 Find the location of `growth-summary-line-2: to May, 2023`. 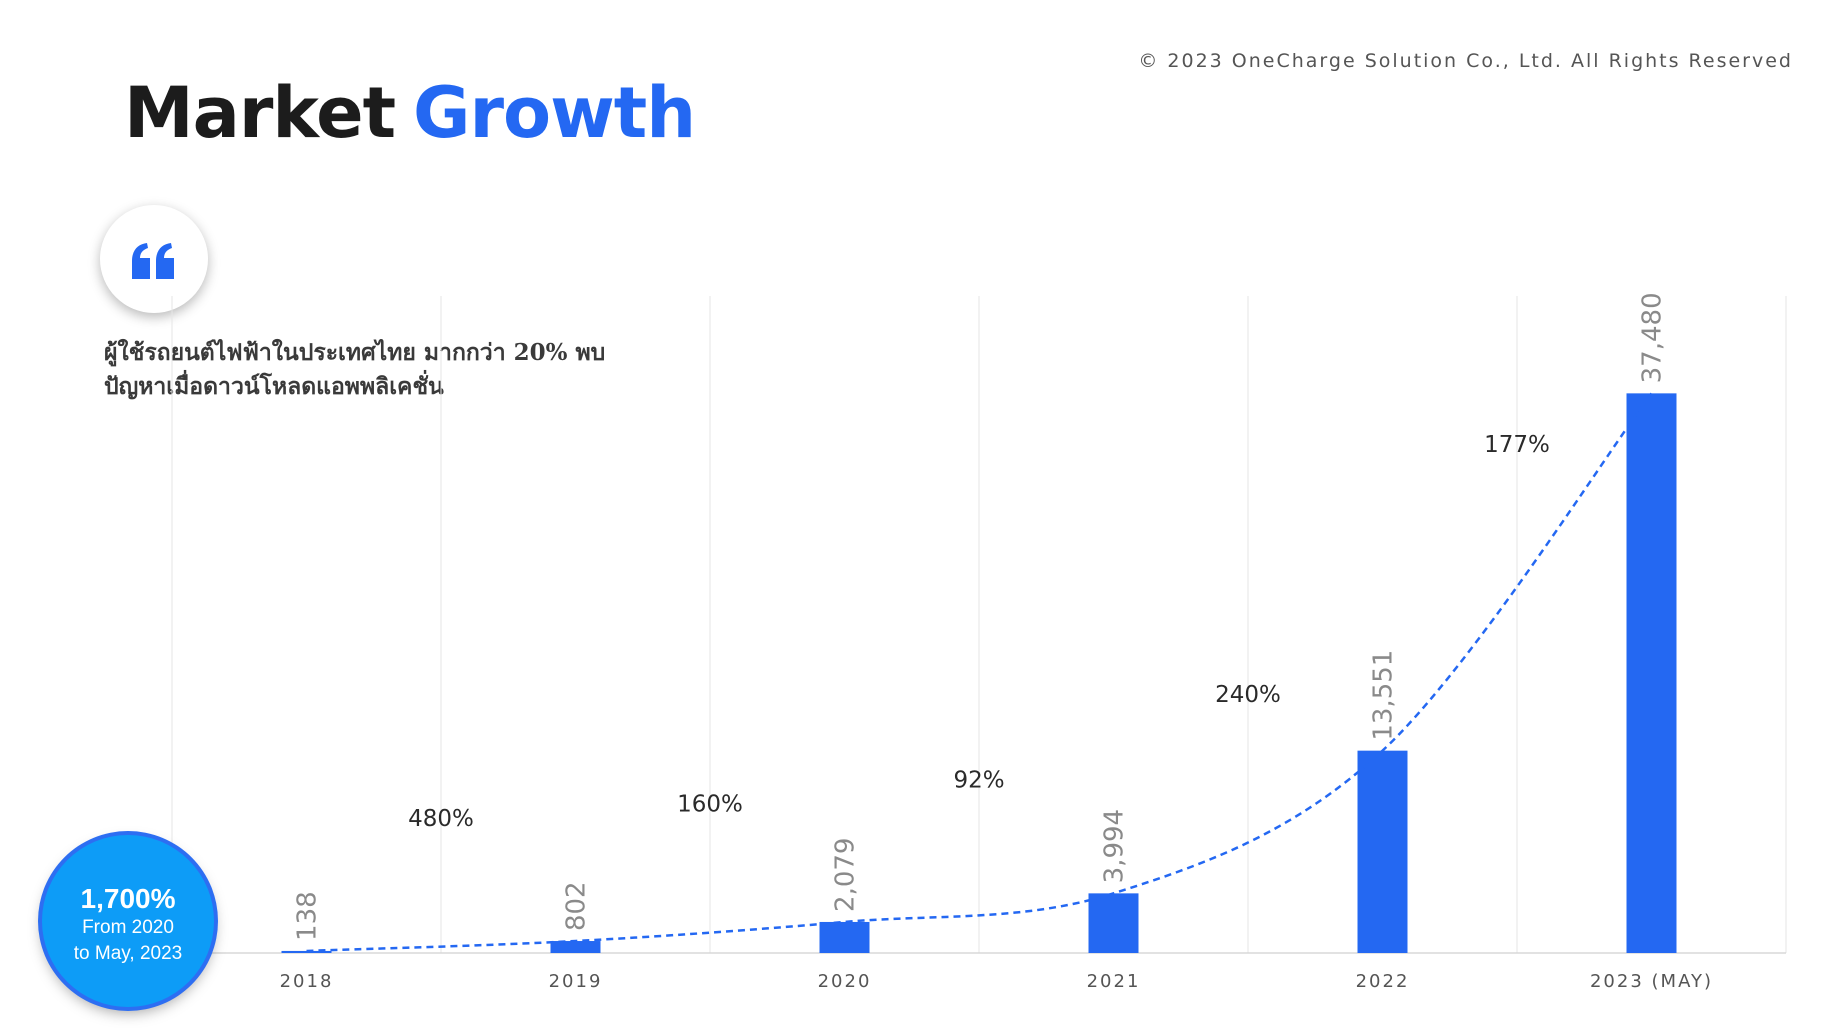

growth-summary-line-2: to May, 2023 is located at coordinates (128, 953).